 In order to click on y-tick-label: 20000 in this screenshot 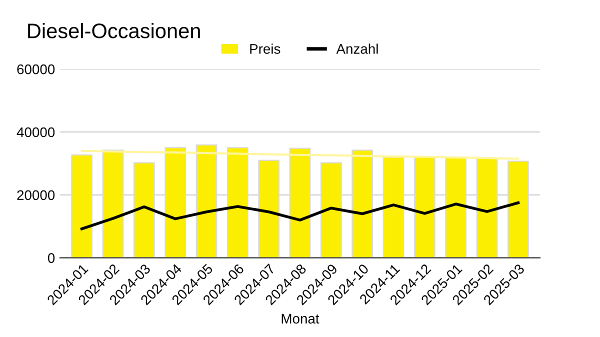, I will do `click(36, 195)`.